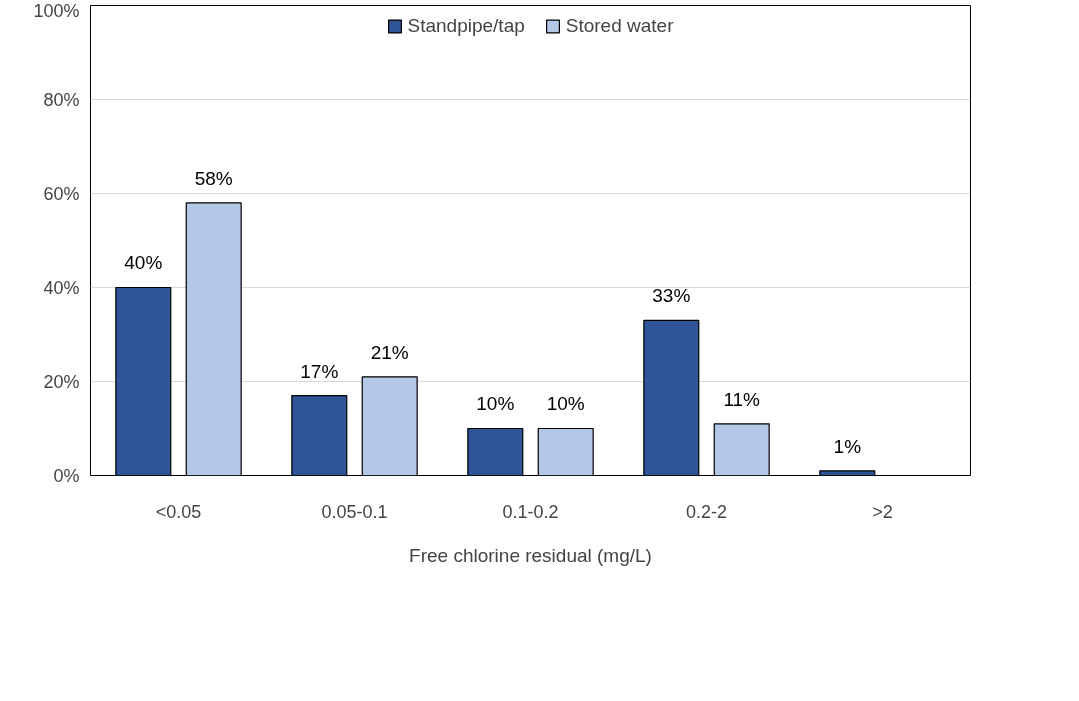  I want to click on x-tick-label: >2, so click(882, 511).